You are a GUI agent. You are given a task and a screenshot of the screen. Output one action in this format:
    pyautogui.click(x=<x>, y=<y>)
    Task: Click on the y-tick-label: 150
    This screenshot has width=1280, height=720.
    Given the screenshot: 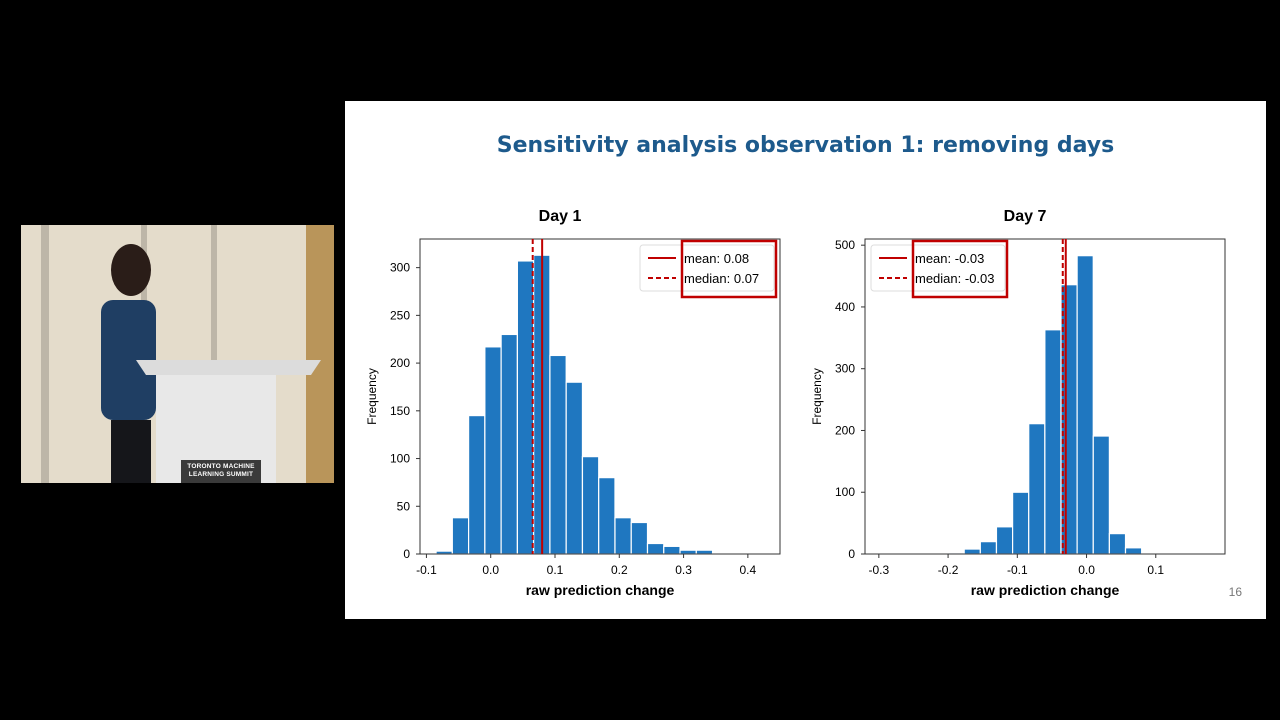 What is the action you would take?
    pyautogui.click(x=400, y=411)
    